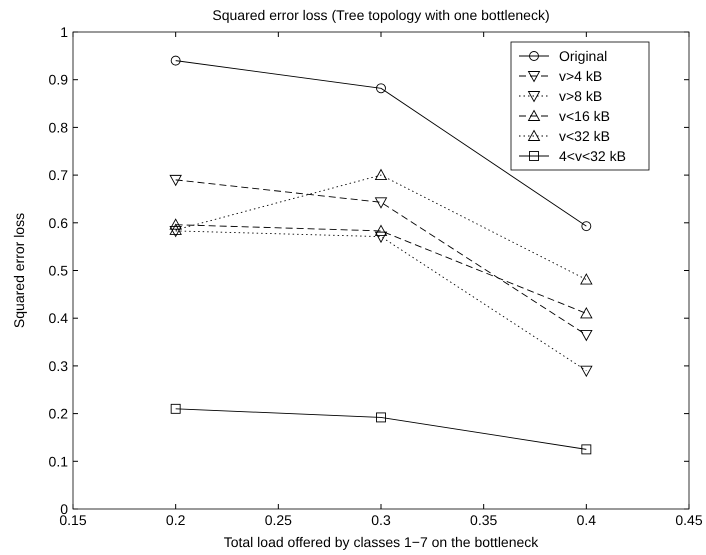 Image resolution: width=706 pixels, height=555 pixels. What do you see at coordinates (58, 461) in the screenshot?
I see `y-tick-label: 0.1` at bounding box center [58, 461].